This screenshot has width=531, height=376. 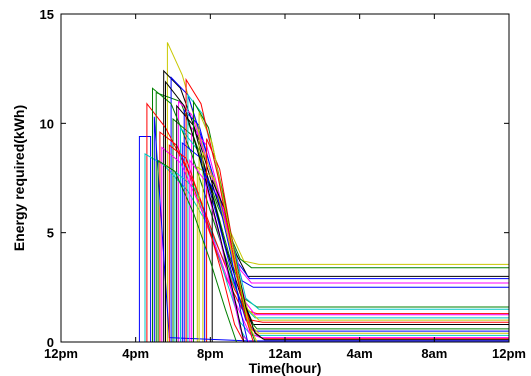 I want to click on x-tick-label-2: 4pm, so click(x=135, y=353).